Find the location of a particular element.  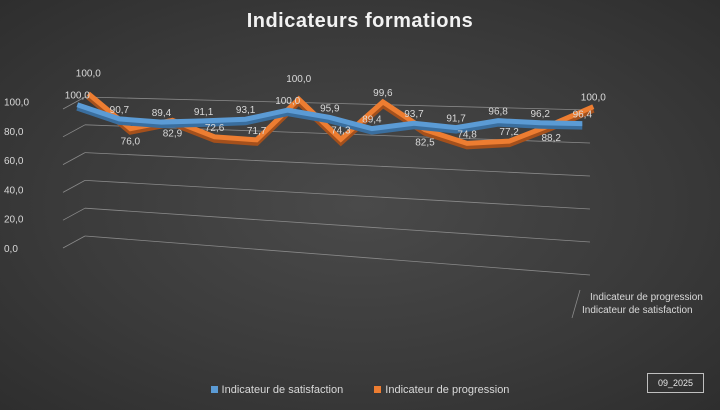

data-label: 93,1 is located at coordinates (246, 110).